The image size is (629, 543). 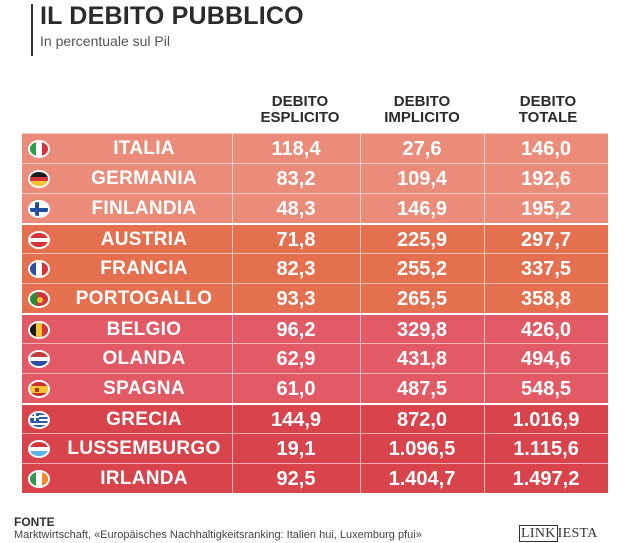 I want to click on value-totale: 192,6, so click(x=546, y=179).